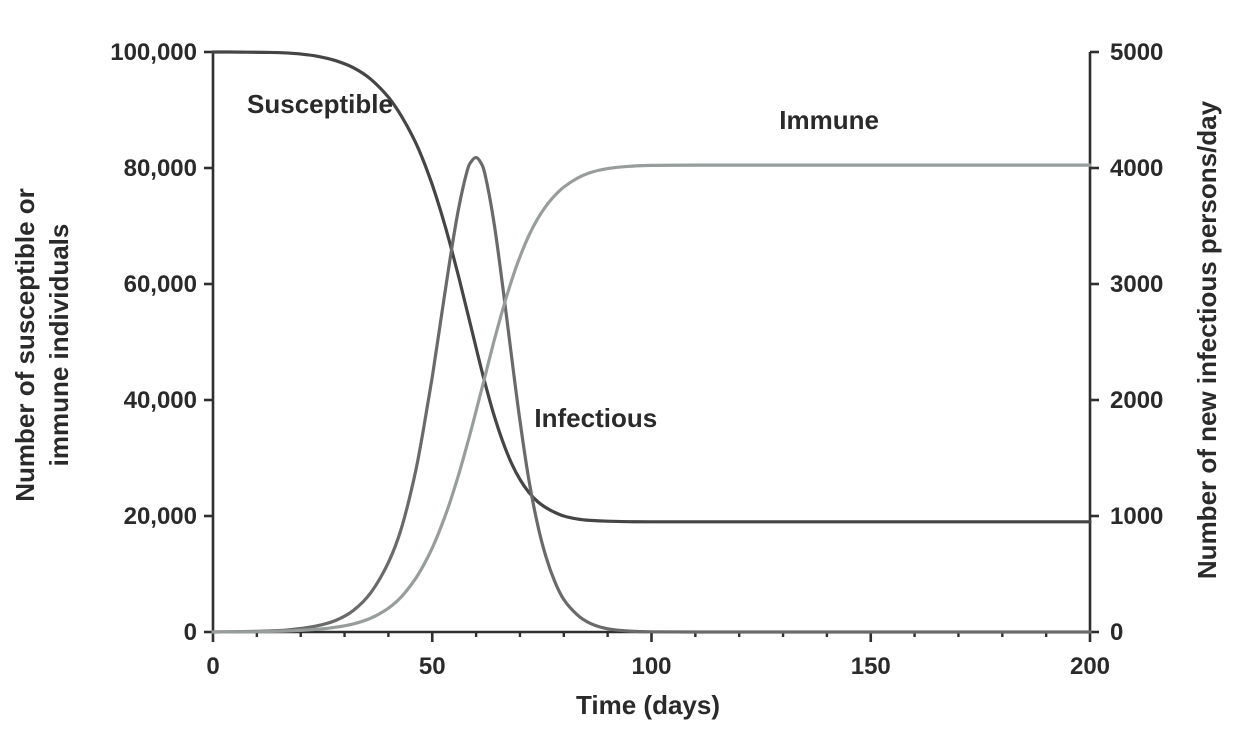 This screenshot has height=740, width=1240. I want to click on x-tick-label: 0, so click(212, 666).